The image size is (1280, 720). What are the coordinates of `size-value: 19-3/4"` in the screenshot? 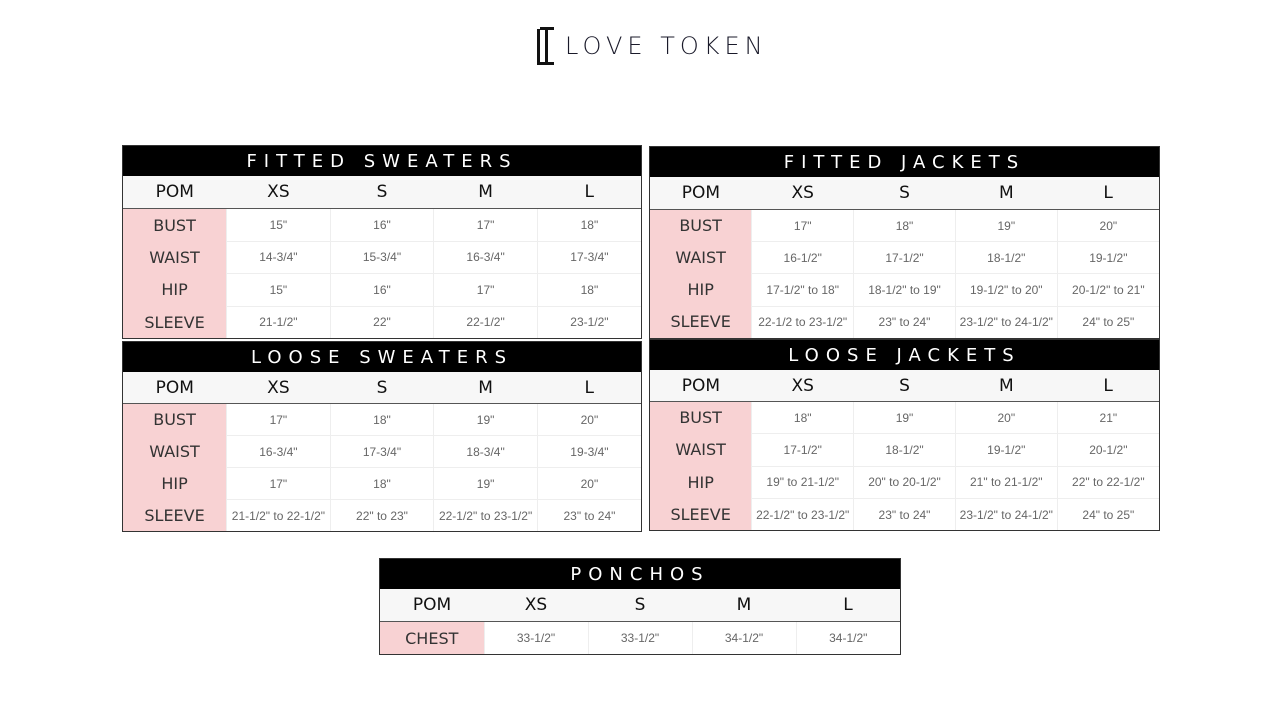 It's located at (588, 451).